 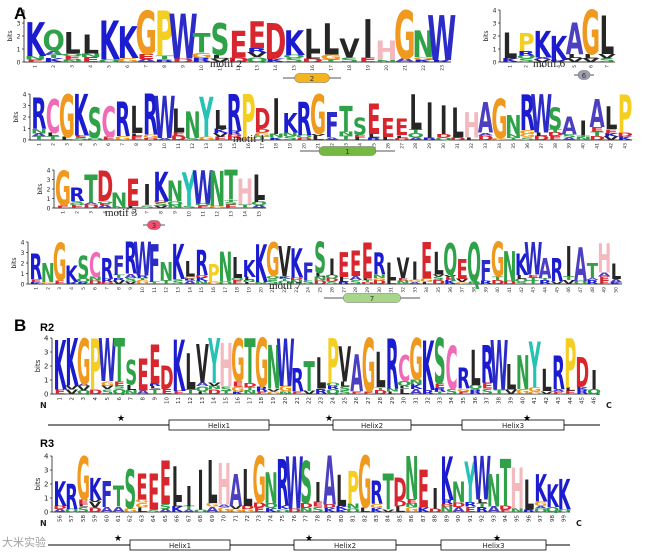 What do you see at coordinates (67, 144) in the screenshot?
I see `position-number: 3` at bounding box center [67, 144].